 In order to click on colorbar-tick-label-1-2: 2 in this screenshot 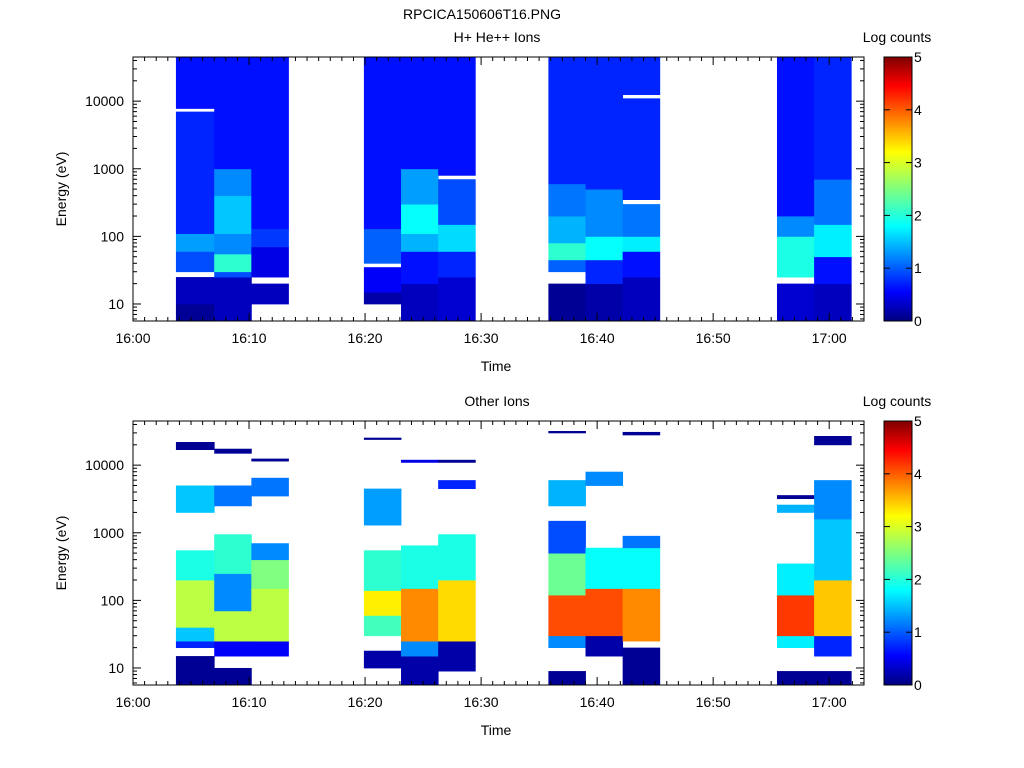, I will do `click(918, 579)`.